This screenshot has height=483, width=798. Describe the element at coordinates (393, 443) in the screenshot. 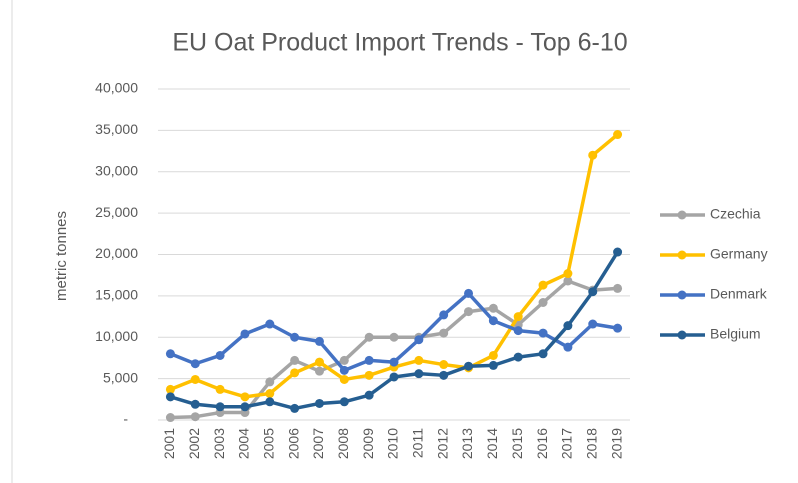

I see `x-tick-label: 2010` at that location.